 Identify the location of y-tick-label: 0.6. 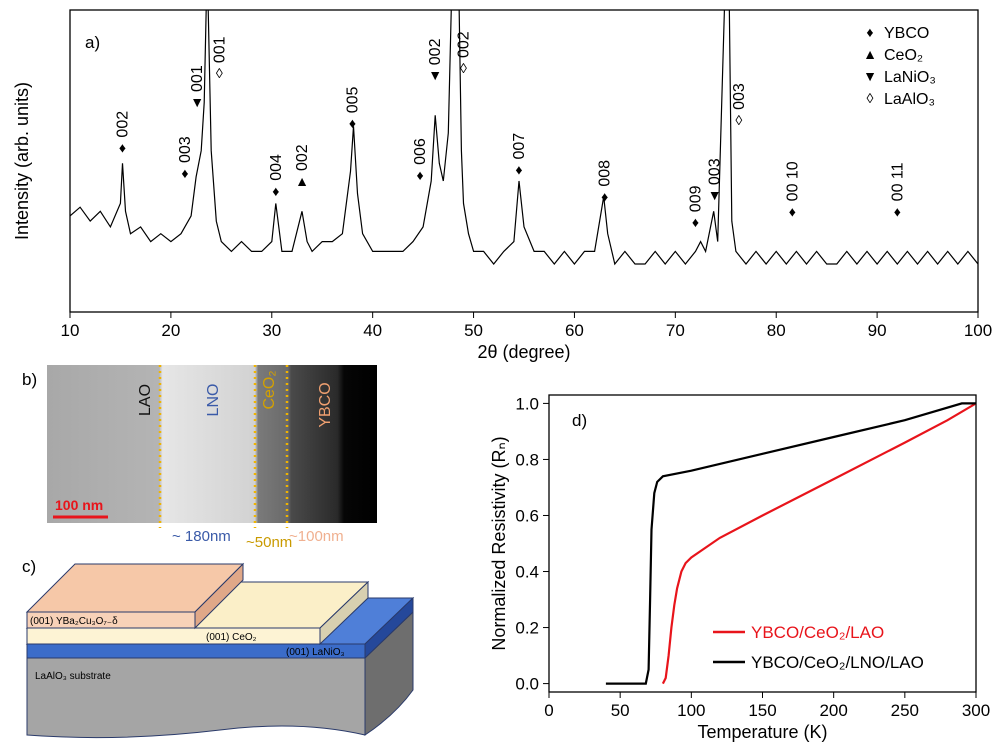
(527, 515).